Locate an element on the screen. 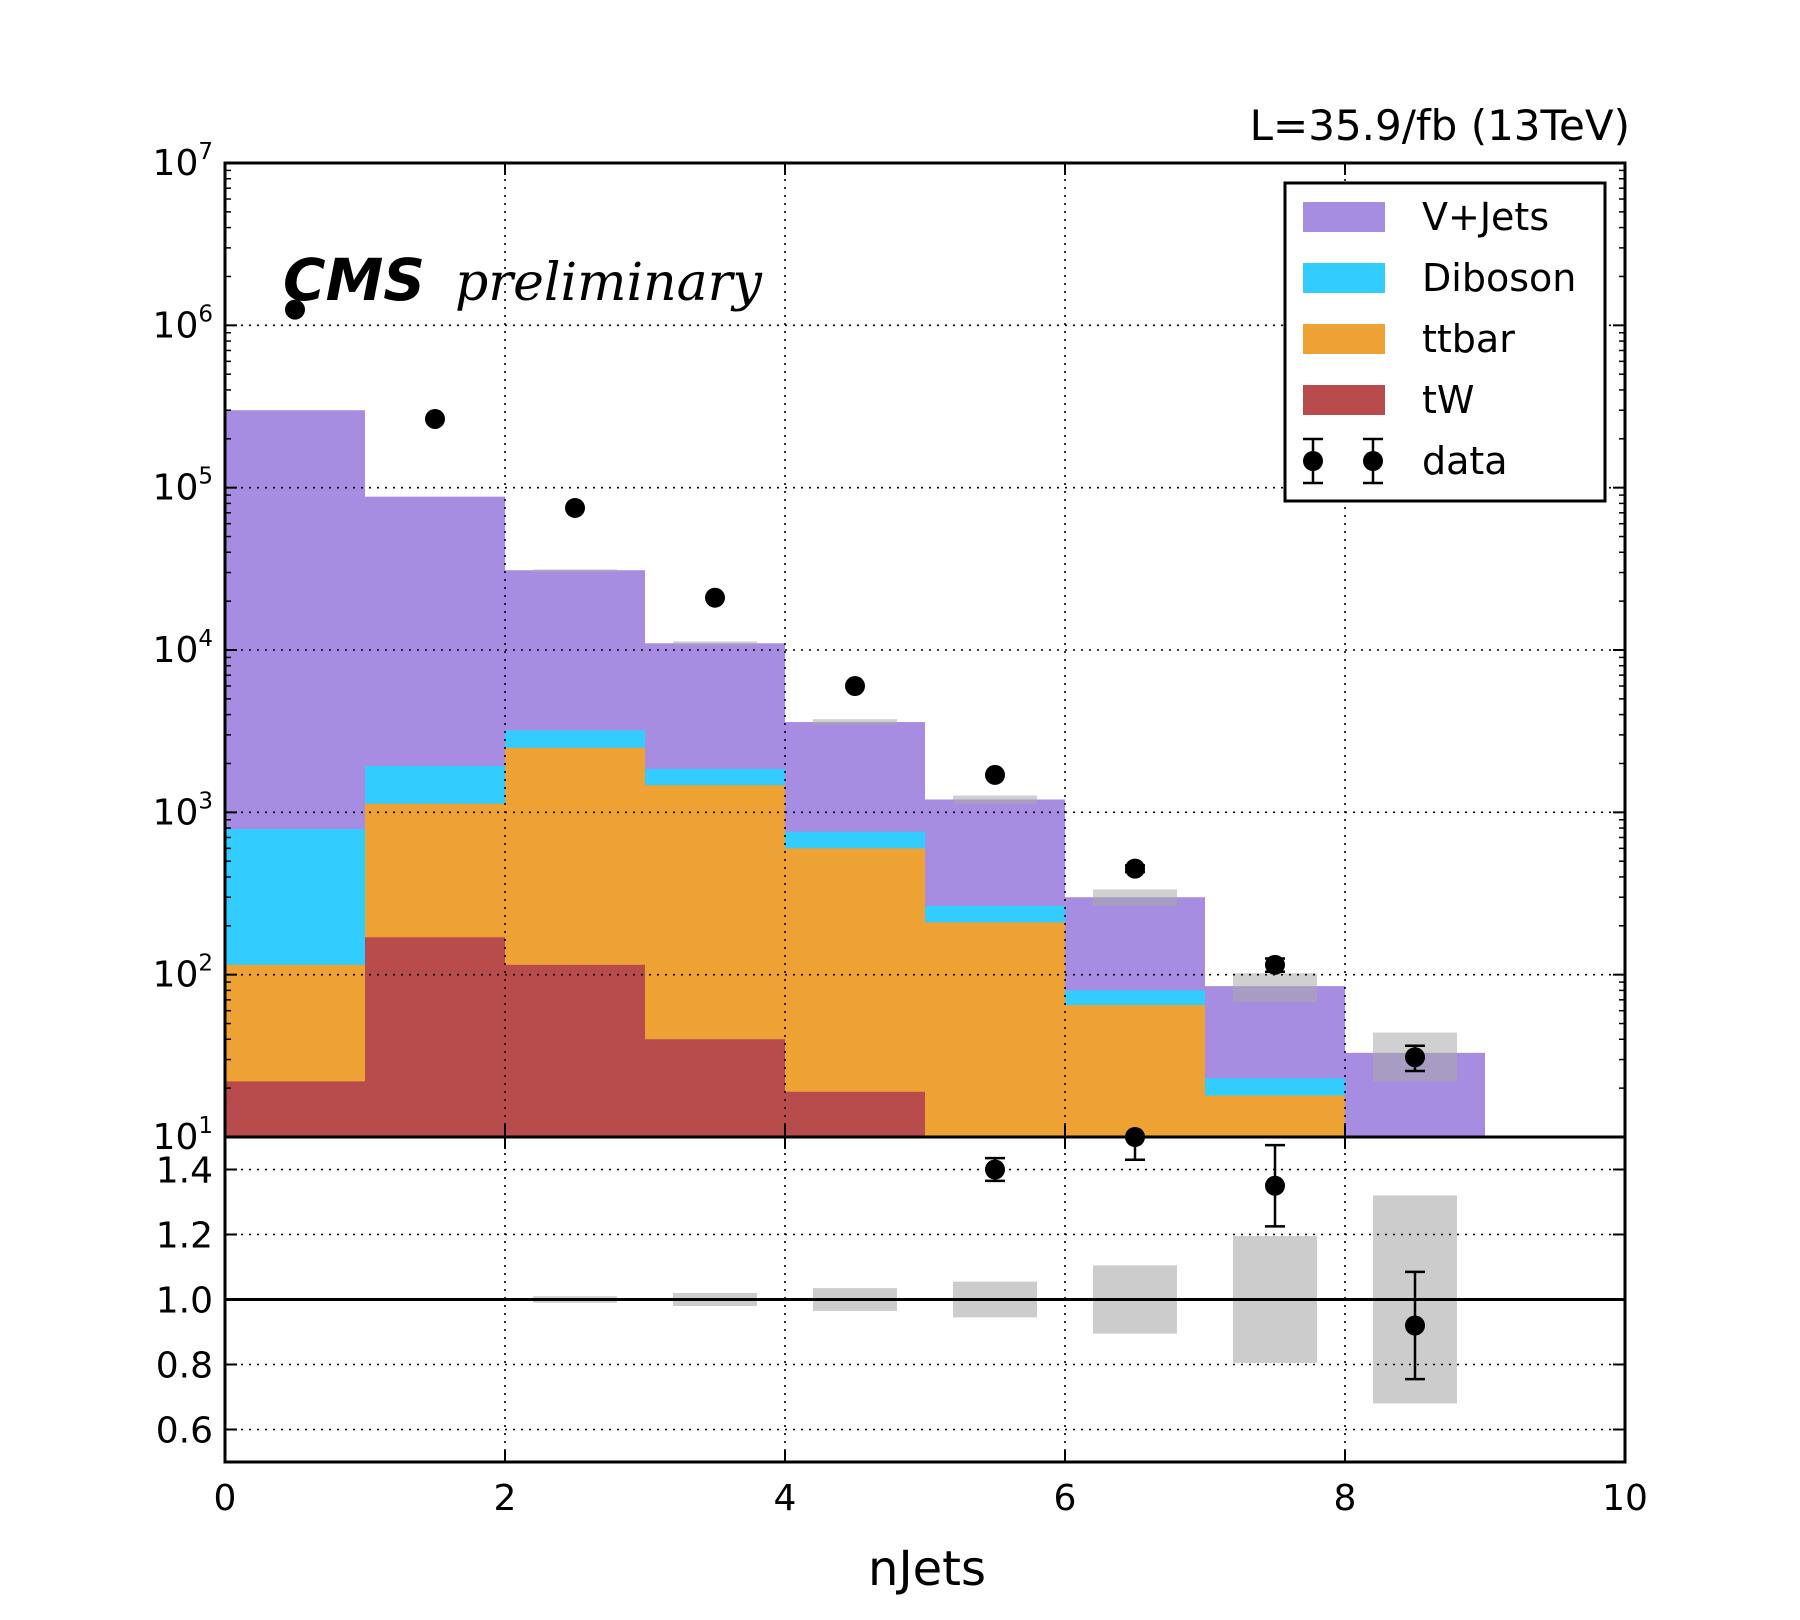 This screenshot has height=1620, width=1800. y-tick-label: 10⁶ is located at coordinates (183, 323).